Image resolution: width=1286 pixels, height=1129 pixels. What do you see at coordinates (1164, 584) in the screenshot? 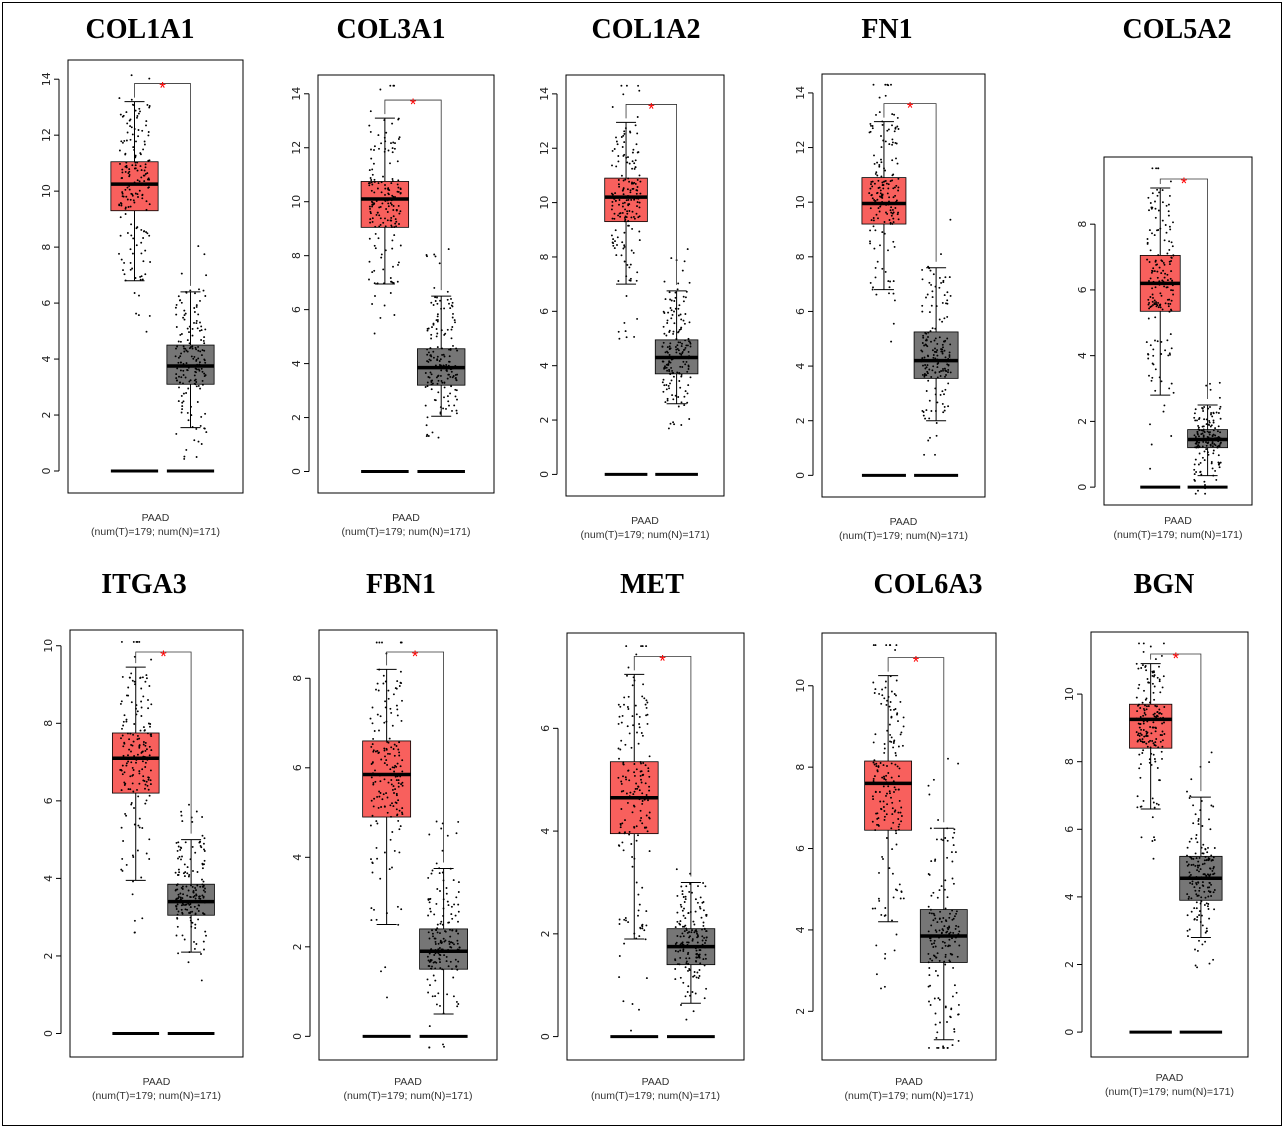
I see `gene-title: BGN` at bounding box center [1164, 584].